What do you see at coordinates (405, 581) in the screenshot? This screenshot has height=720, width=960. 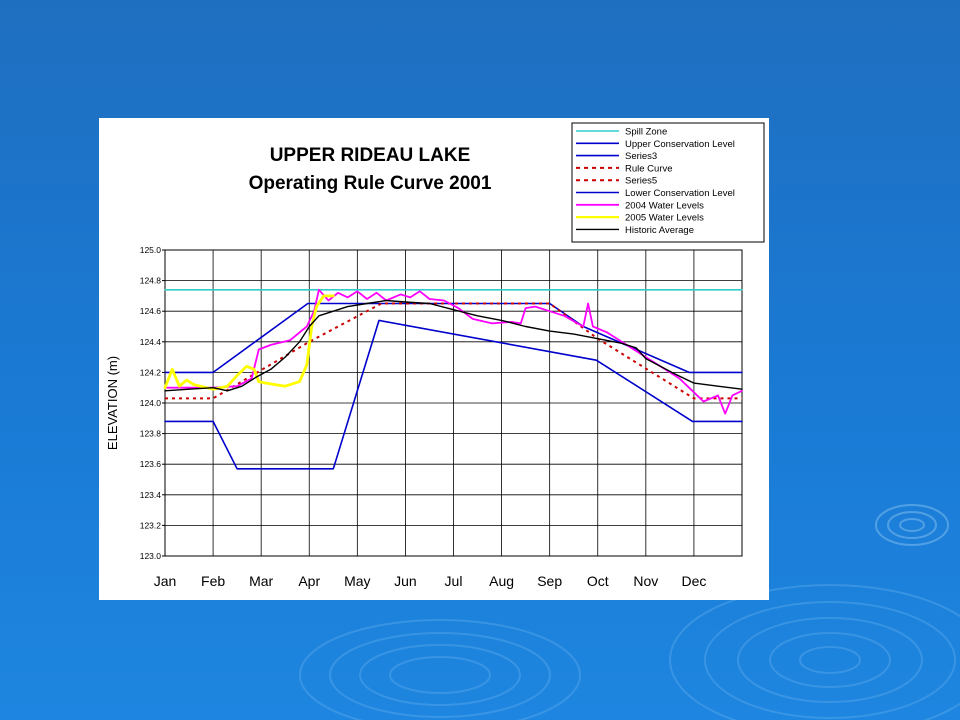 I see `x-tick-label-jun: Jun` at bounding box center [405, 581].